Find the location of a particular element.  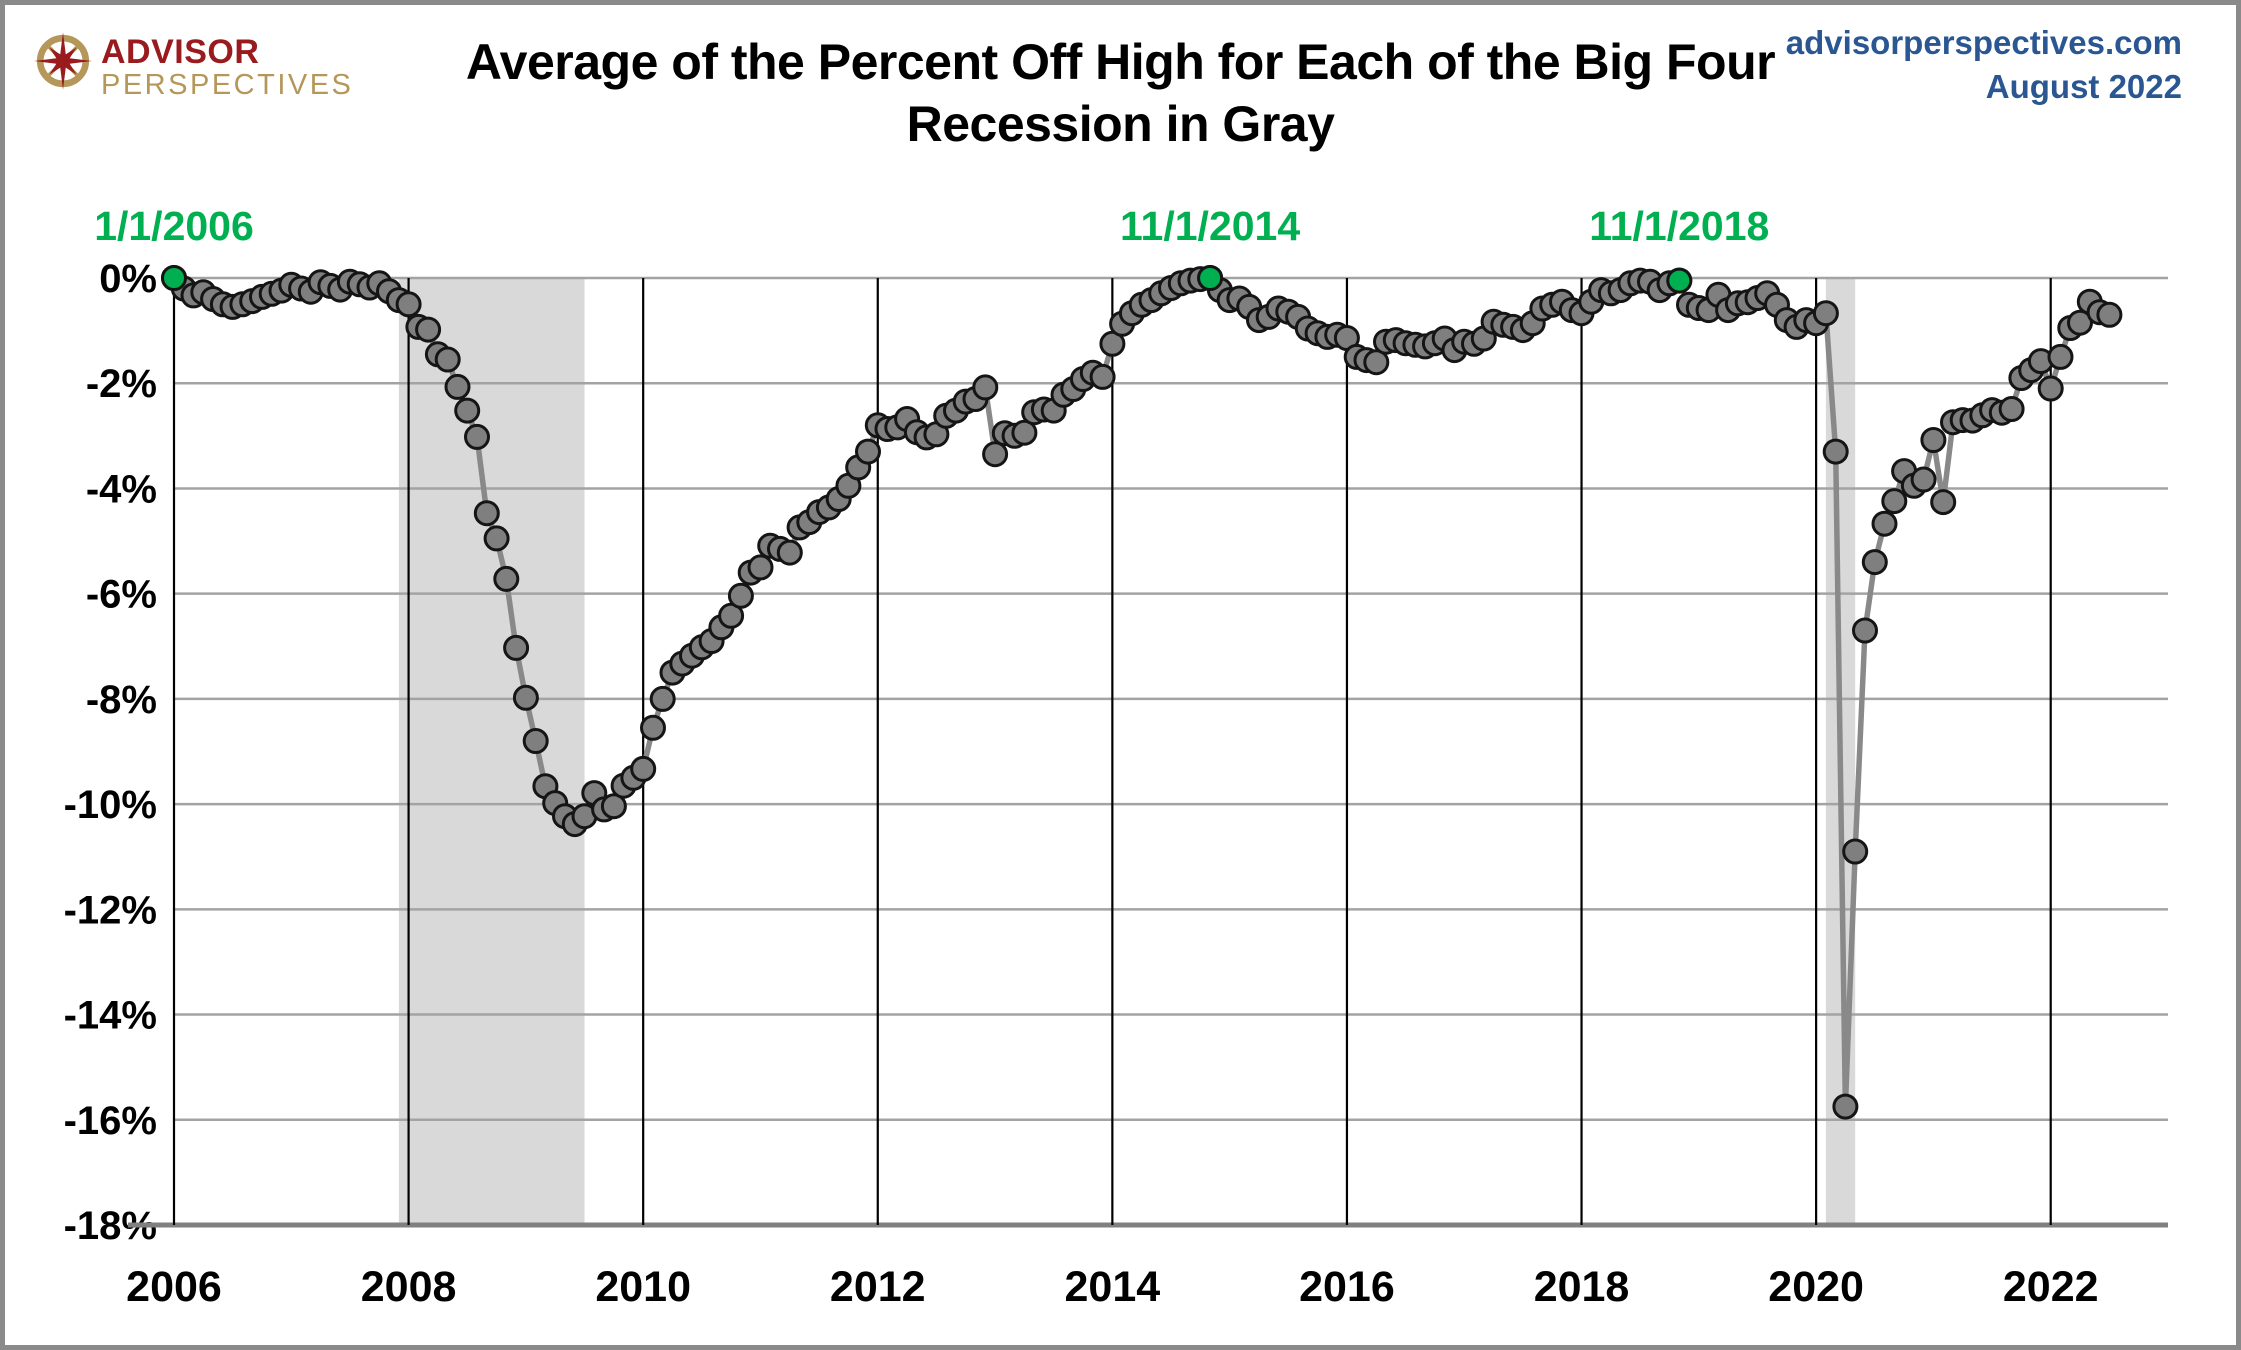

x-axis-tick-label: 2012 is located at coordinates (878, 1287).